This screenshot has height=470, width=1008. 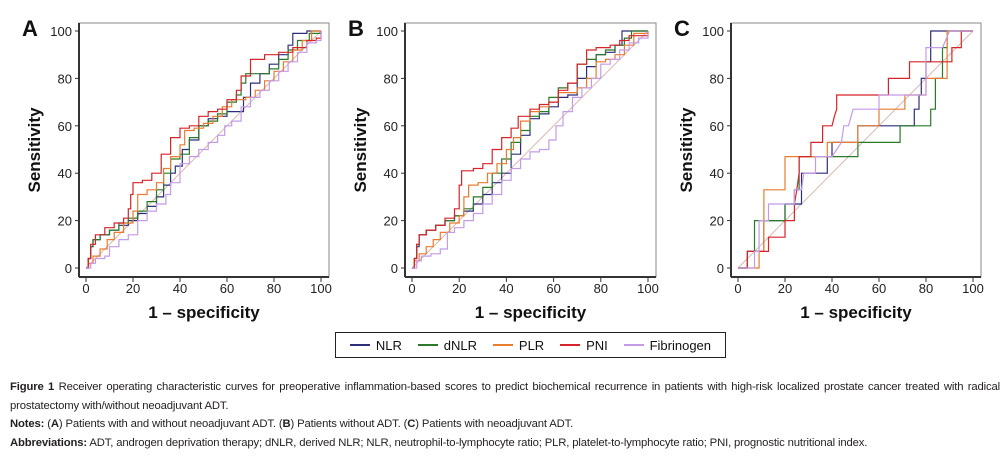 I want to click on abbrev-label: Abbreviations:, so click(x=48, y=442).